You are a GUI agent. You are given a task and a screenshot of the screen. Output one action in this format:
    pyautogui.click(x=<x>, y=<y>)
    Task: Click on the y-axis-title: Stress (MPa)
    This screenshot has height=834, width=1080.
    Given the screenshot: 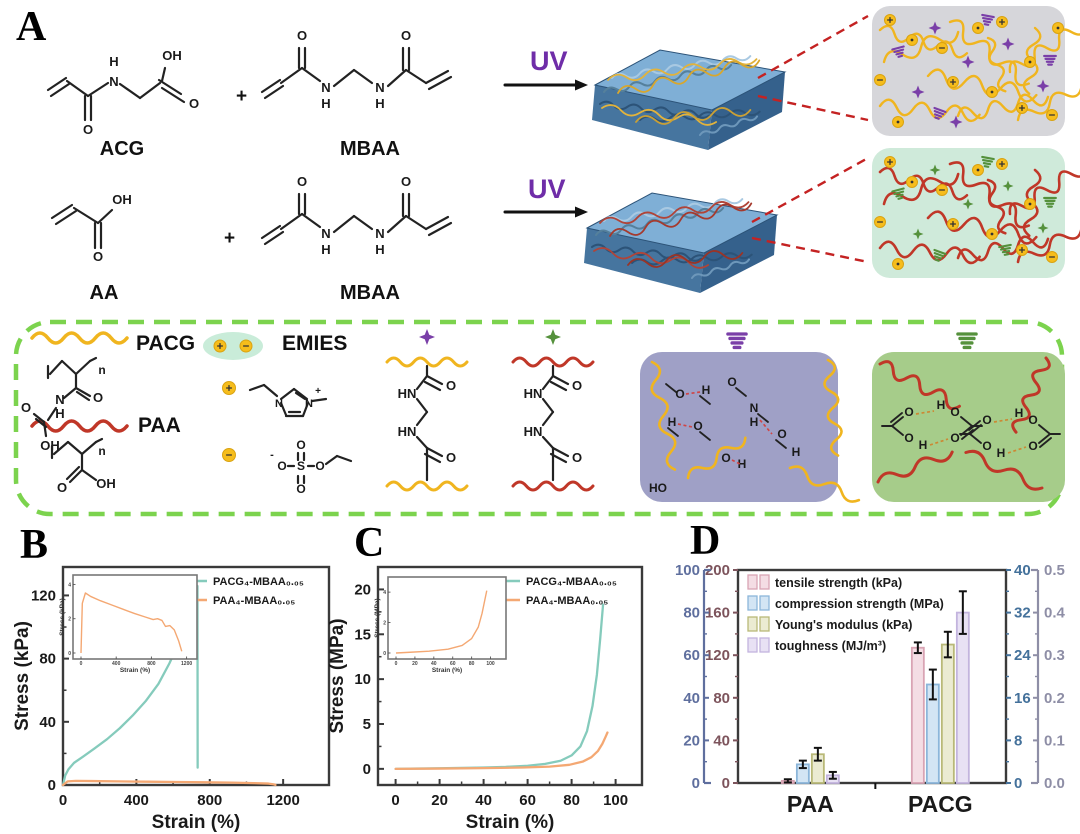 What is the action you would take?
    pyautogui.click(x=337, y=675)
    